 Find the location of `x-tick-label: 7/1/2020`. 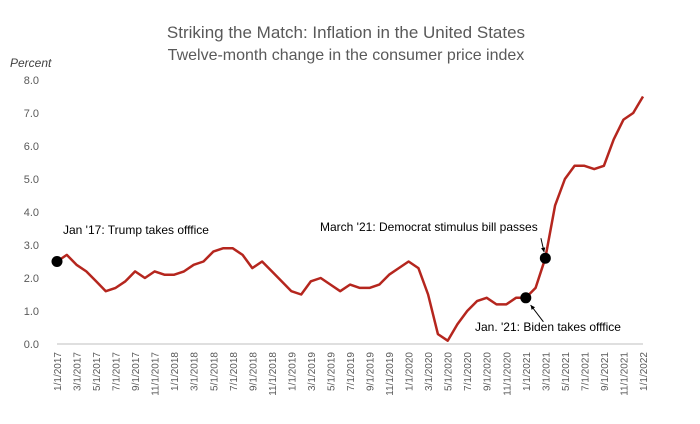

x-tick-label: 7/1/2020 is located at coordinates (468, 371).